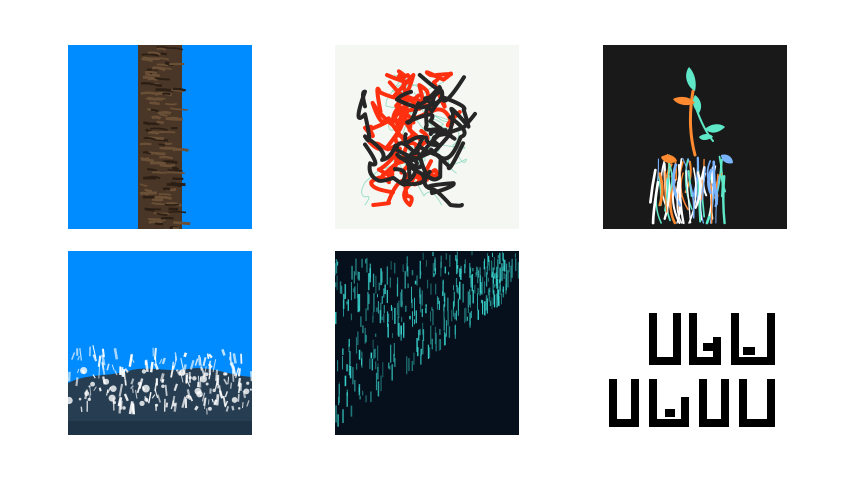  I want to click on plant-figure-artwork, so click(695, 137).